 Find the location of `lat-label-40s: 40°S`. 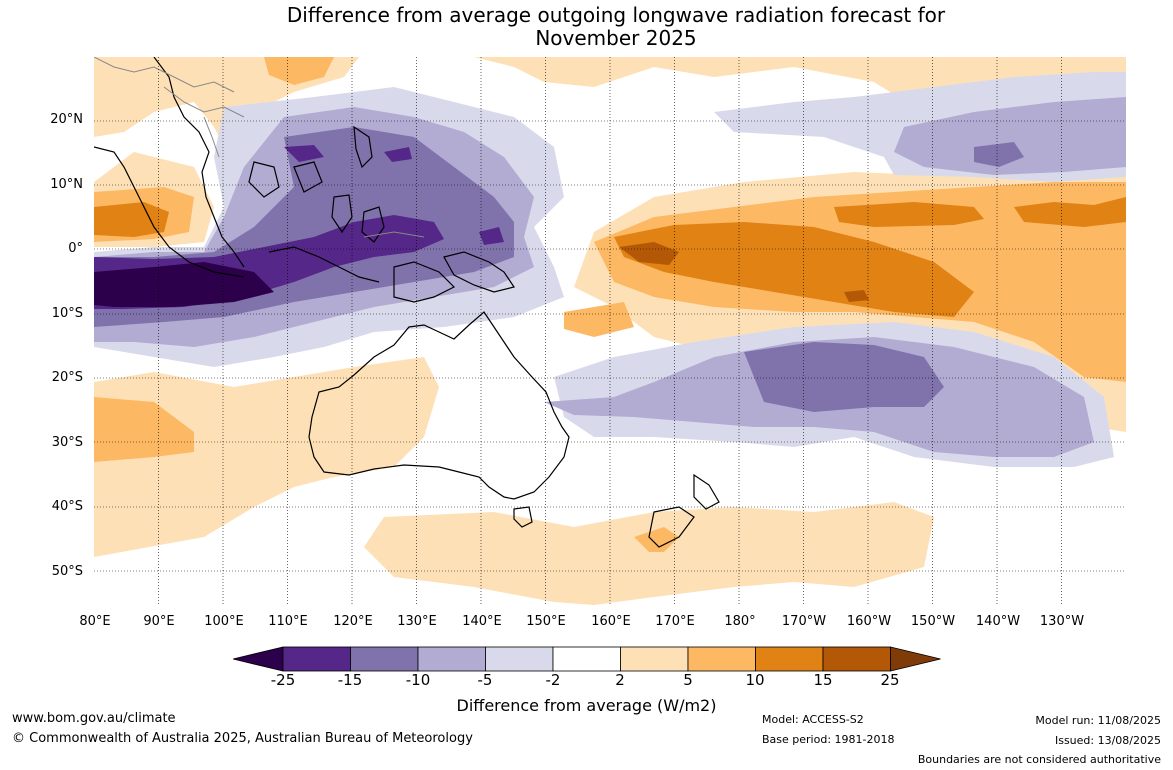

lat-label-40s: 40°S is located at coordinates (67, 506).